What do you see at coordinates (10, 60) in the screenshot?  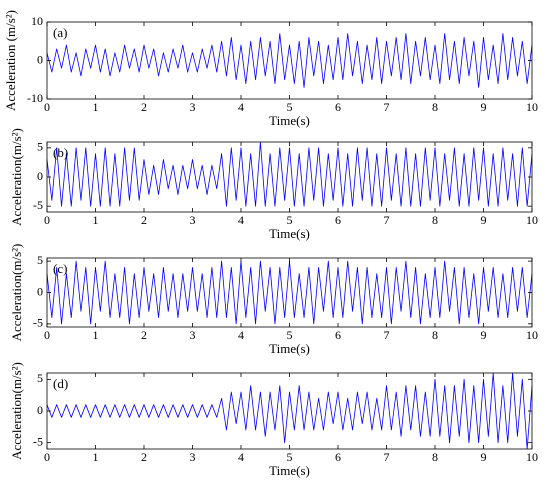 I see `y-axis-label: Acceleration (m/s²)` at bounding box center [10, 60].